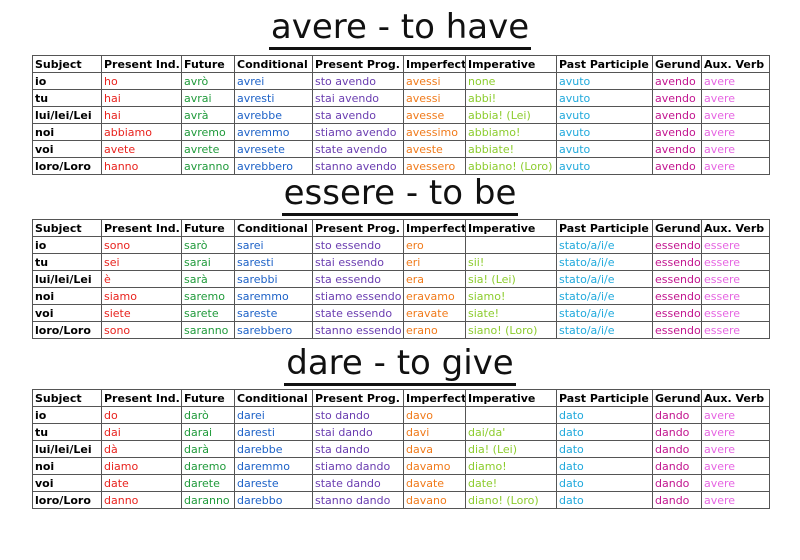 The height and width of the screenshot is (560, 800). I want to click on future-cell: daranno, so click(208, 500).